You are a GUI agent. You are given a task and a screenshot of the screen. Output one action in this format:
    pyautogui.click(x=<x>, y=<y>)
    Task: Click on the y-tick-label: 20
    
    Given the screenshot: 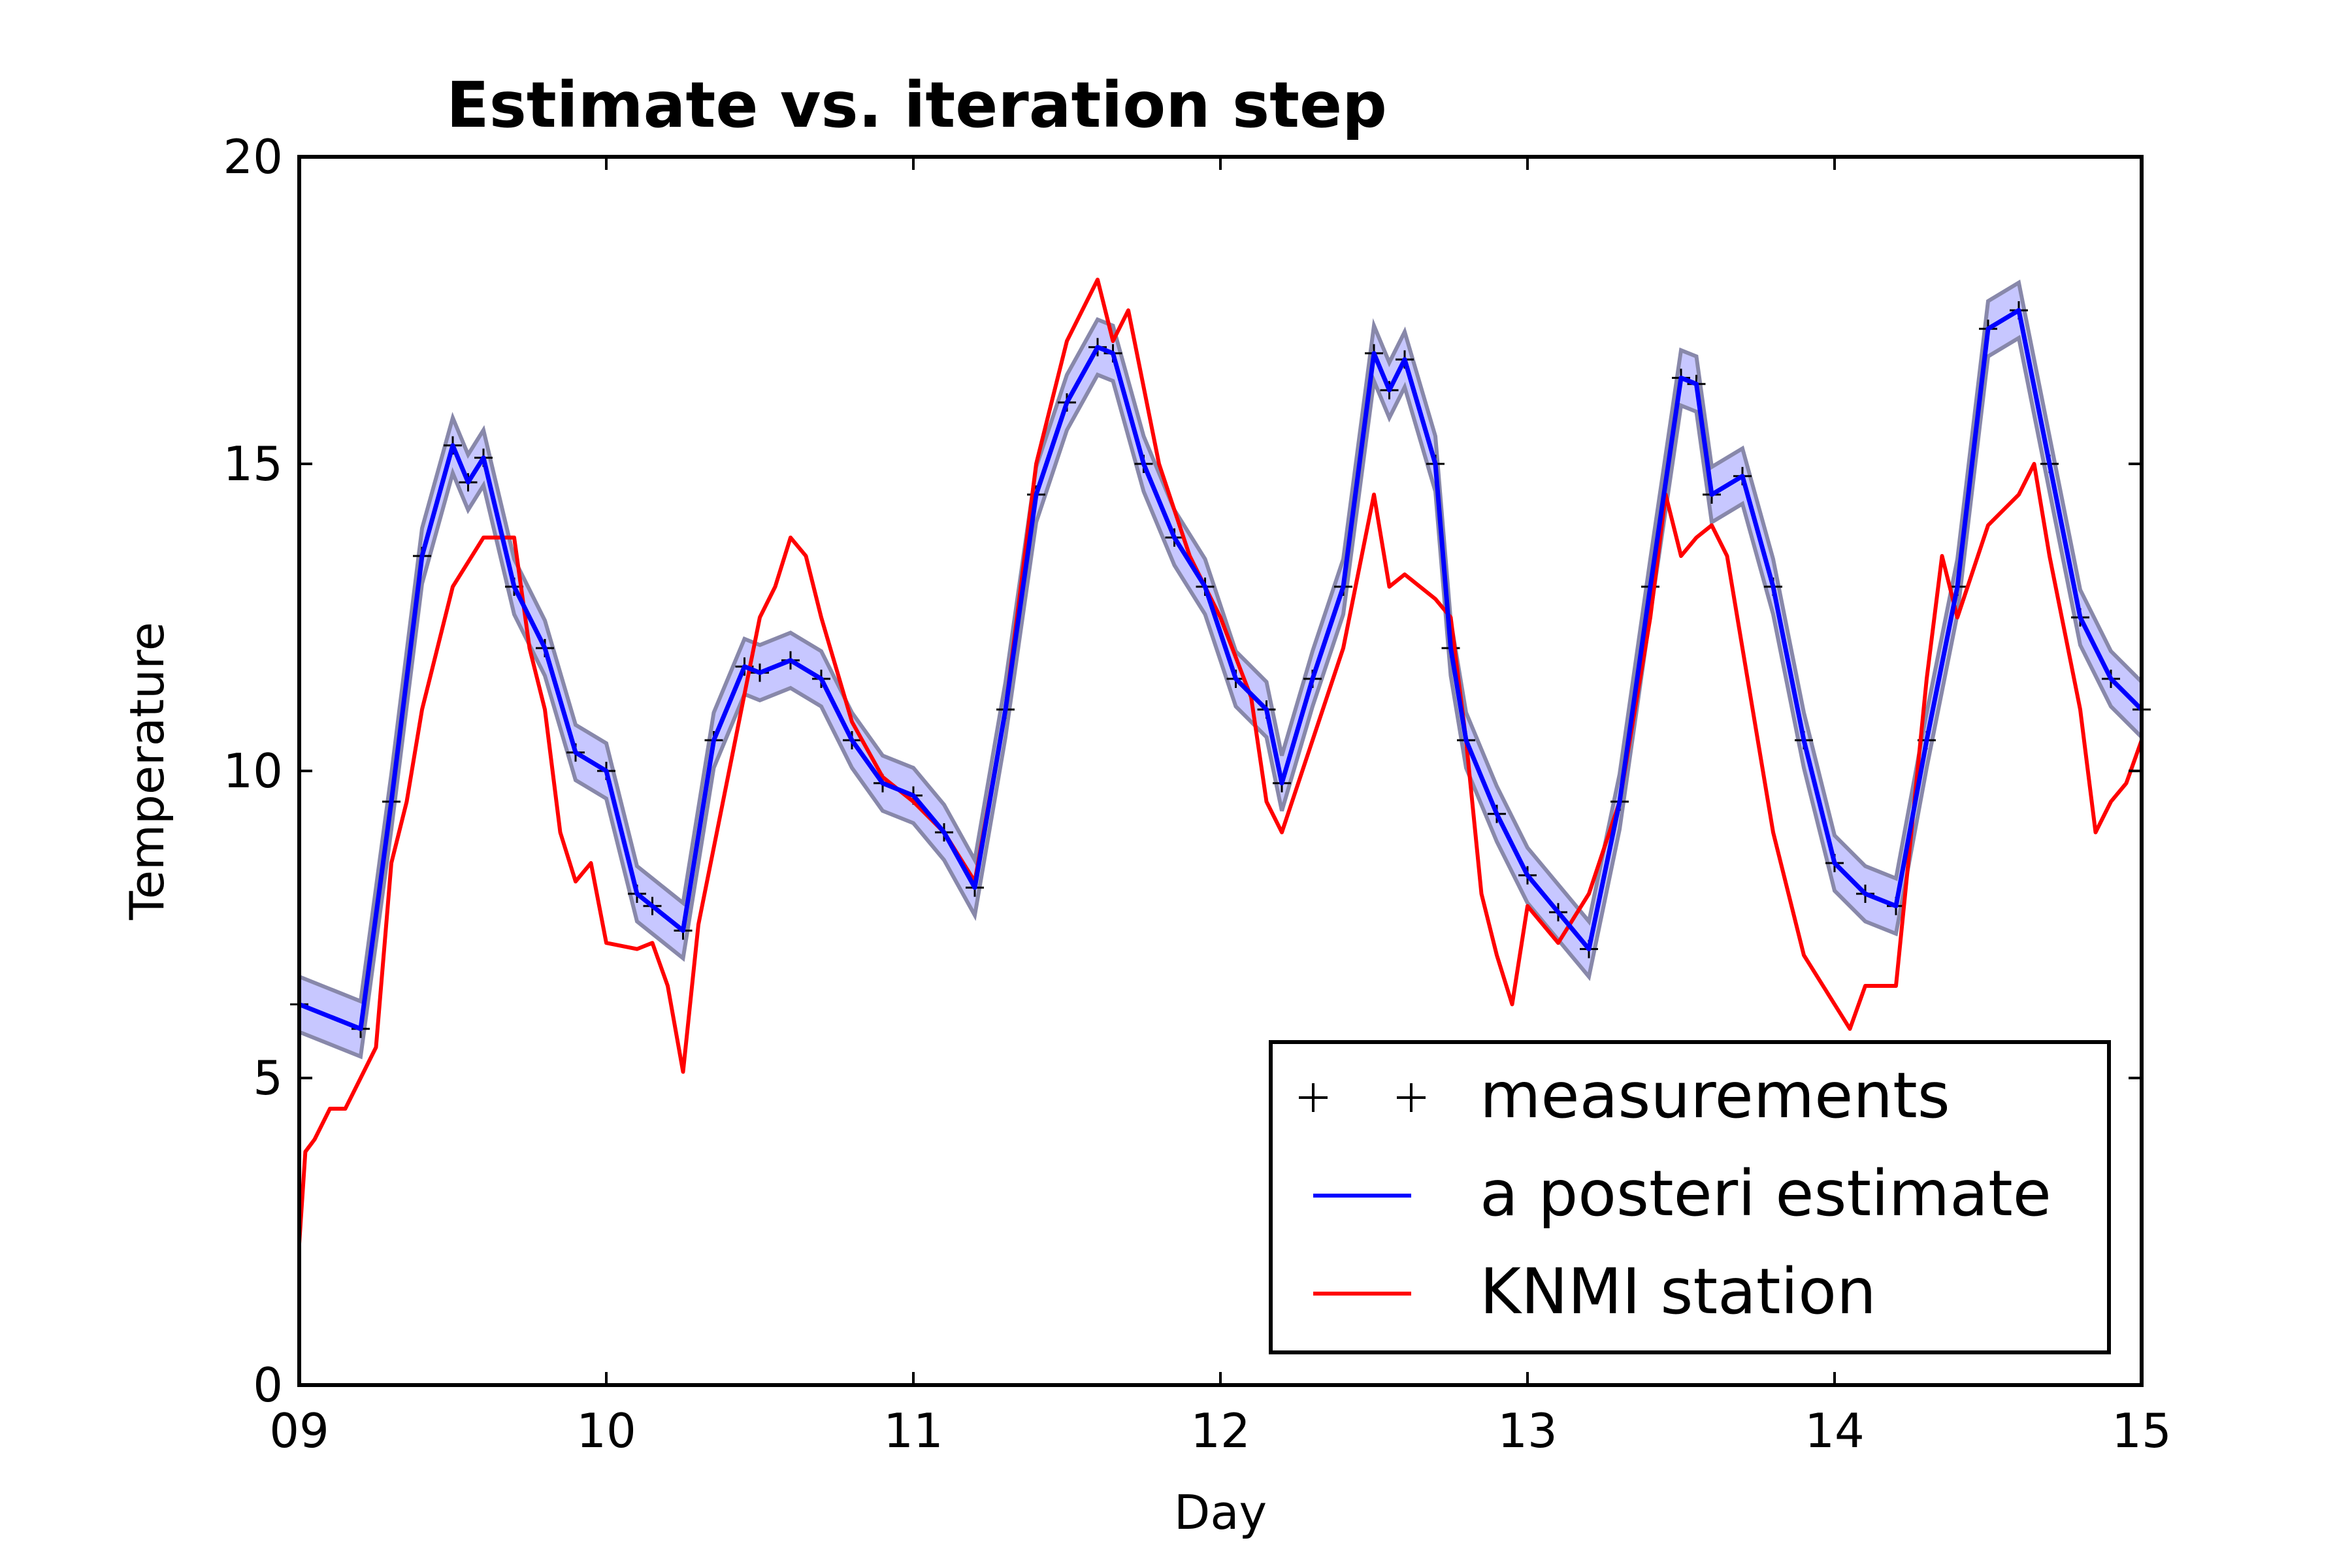 What is the action you would take?
    pyautogui.click(x=253, y=156)
    